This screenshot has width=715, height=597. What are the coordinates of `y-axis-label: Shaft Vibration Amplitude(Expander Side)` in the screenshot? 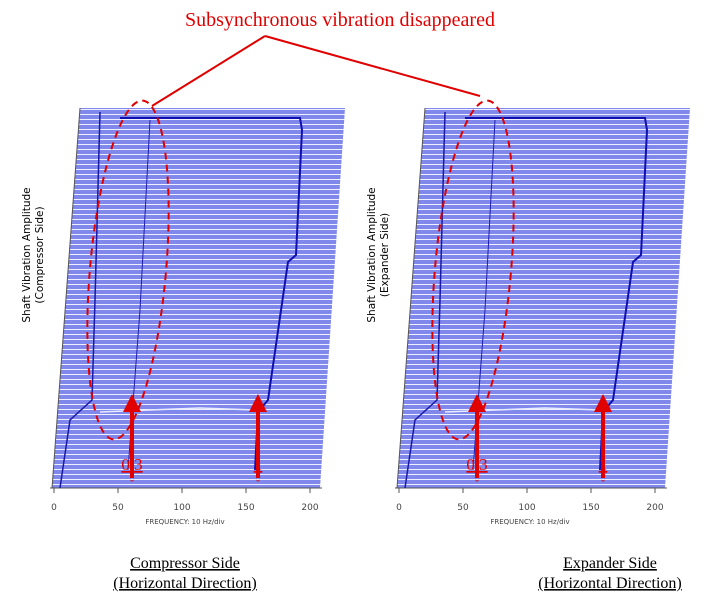 It's located at (378, 254).